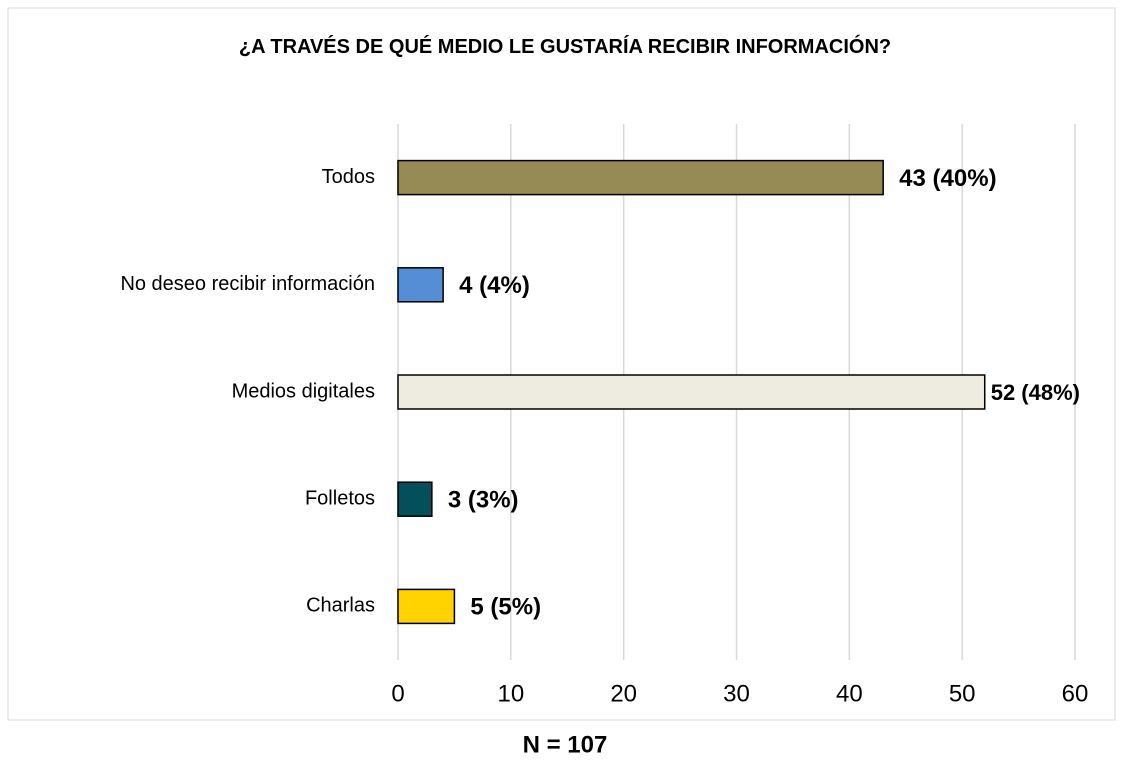  I want to click on y-tick-label: Charlas, so click(340, 606).